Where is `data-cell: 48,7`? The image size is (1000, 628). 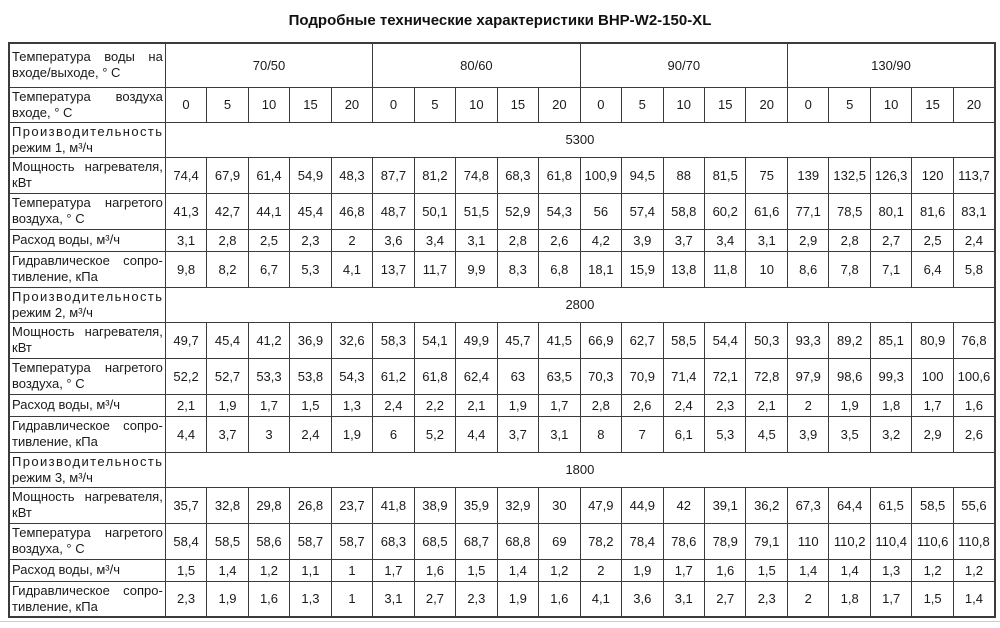
data-cell: 48,7 is located at coordinates (393, 211).